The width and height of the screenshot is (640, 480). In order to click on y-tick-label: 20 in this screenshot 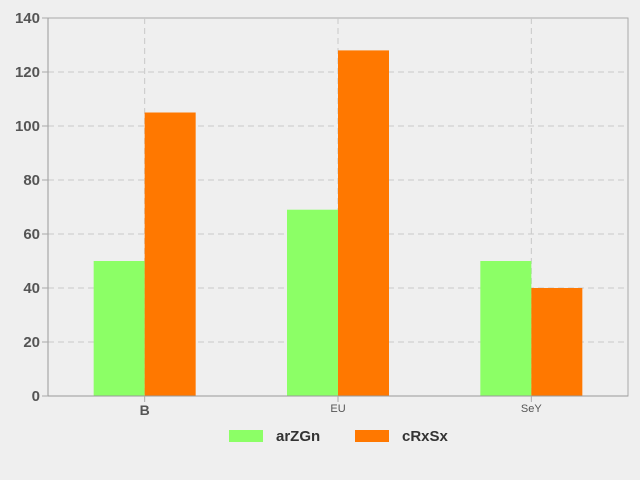, I will do `click(31, 342)`.